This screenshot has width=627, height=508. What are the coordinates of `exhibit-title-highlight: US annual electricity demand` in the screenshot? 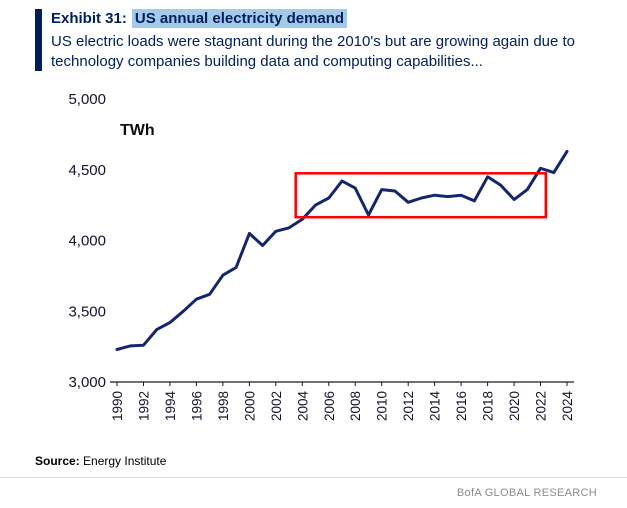 It's located at (239, 18).